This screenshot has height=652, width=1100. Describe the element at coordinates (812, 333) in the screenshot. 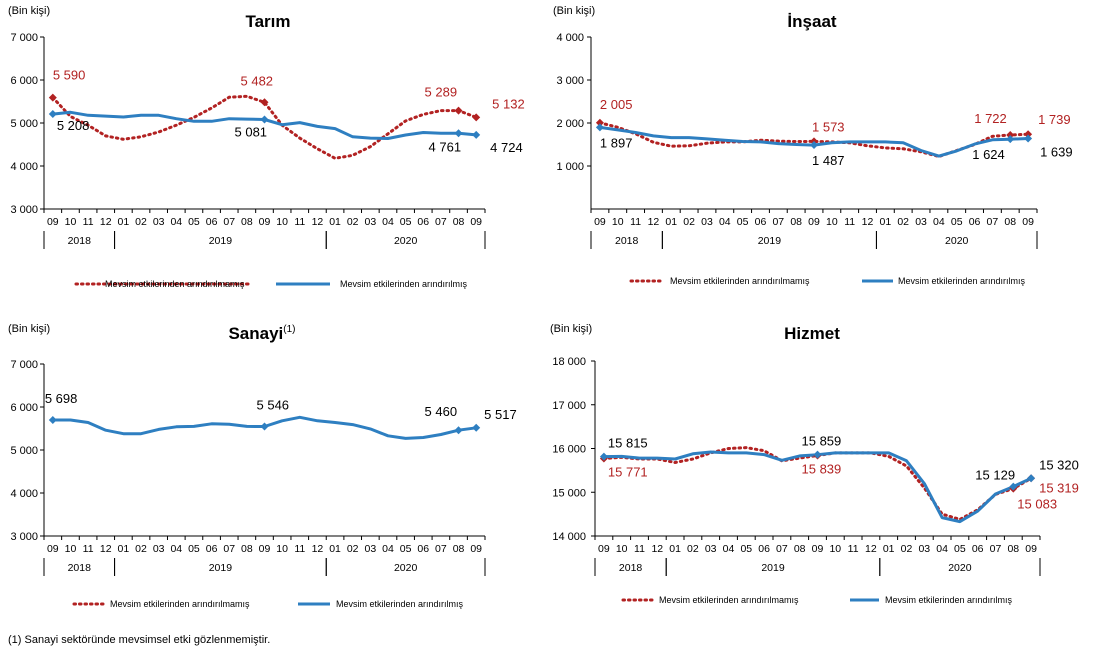

I see `chart-title: Hizmet` at that location.